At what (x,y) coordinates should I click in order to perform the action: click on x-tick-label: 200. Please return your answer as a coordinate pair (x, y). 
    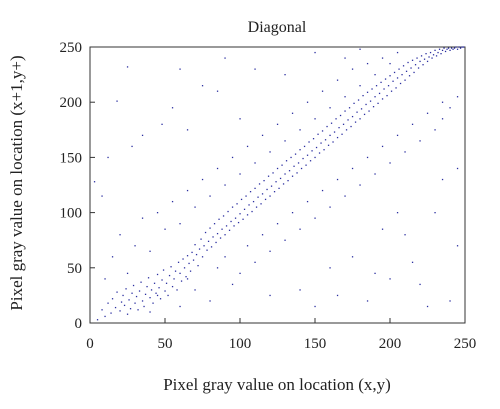
    Looking at the image, I should click on (390, 344).